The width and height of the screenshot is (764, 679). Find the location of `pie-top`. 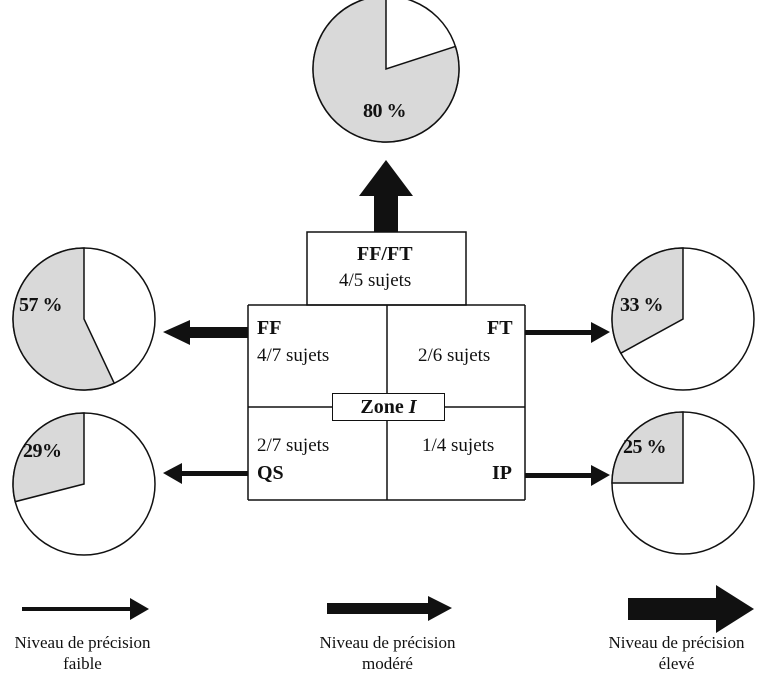

pie-top is located at coordinates (386, 71).